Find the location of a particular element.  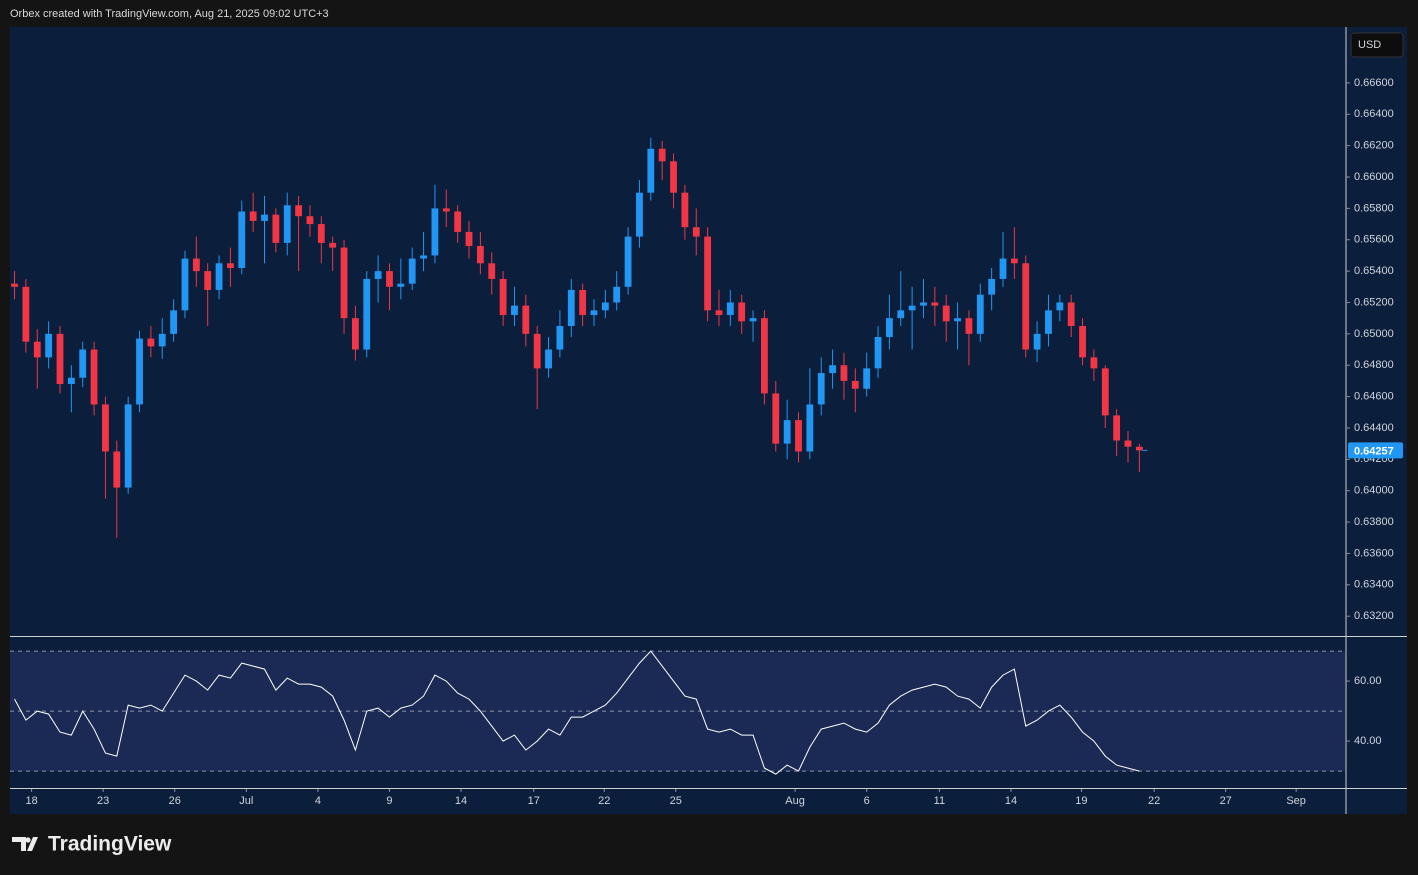

x-tick-label: 23 is located at coordinates (103, 801).